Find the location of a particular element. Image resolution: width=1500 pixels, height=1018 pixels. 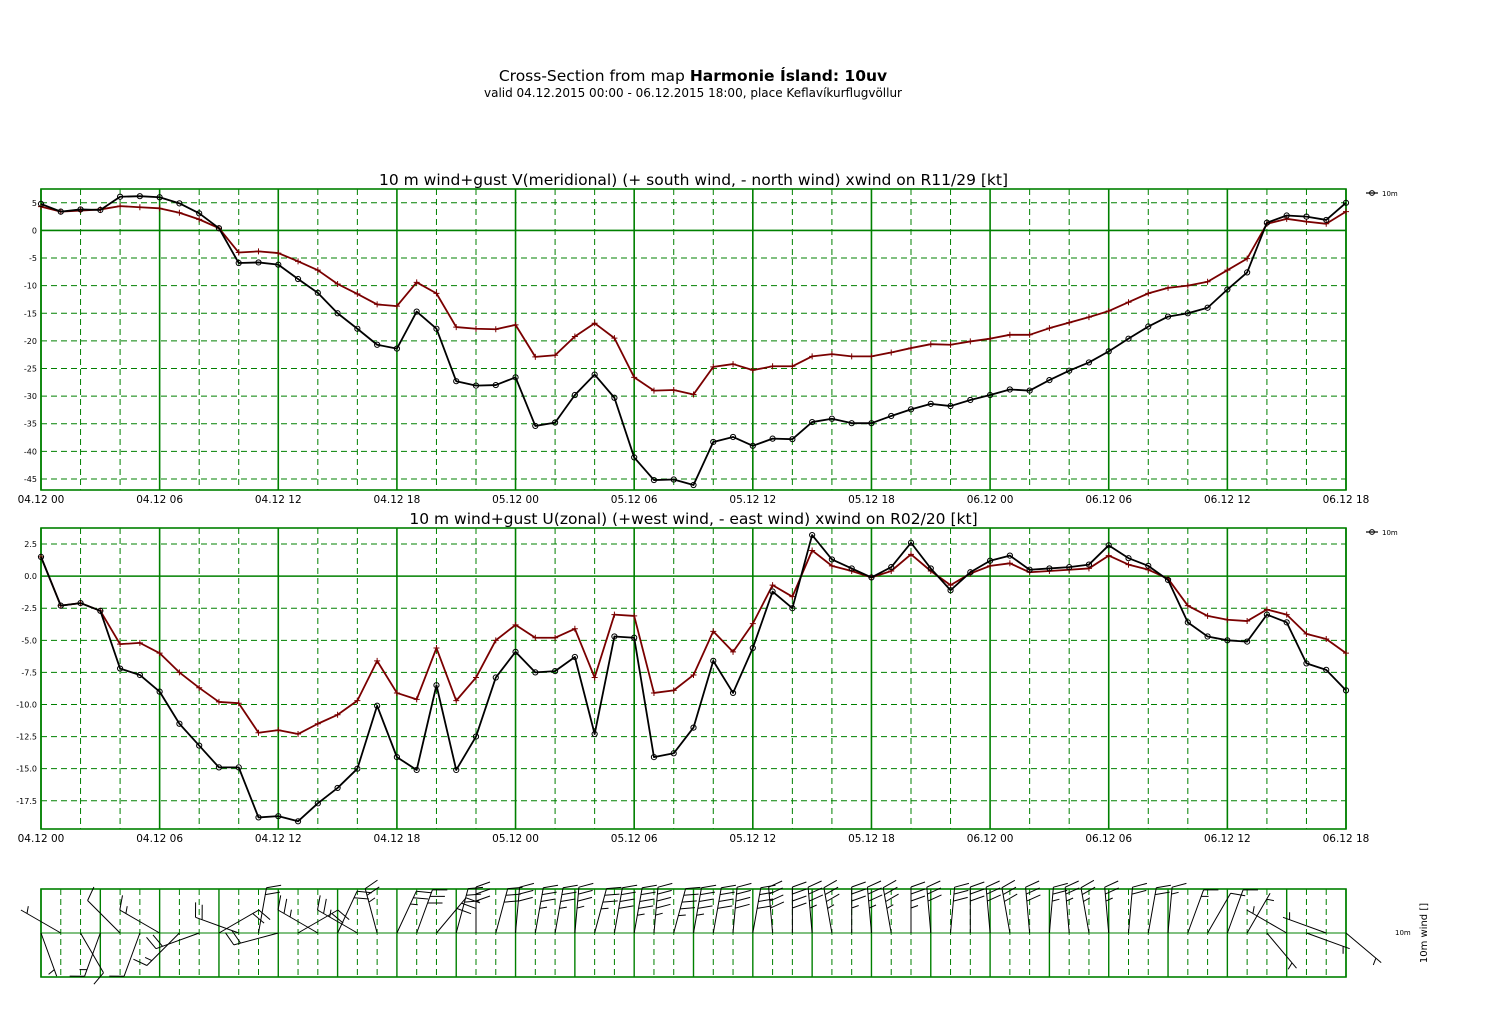

zonal-x-tick-label: 06.12 12 is located at coordinates (1227, 839).